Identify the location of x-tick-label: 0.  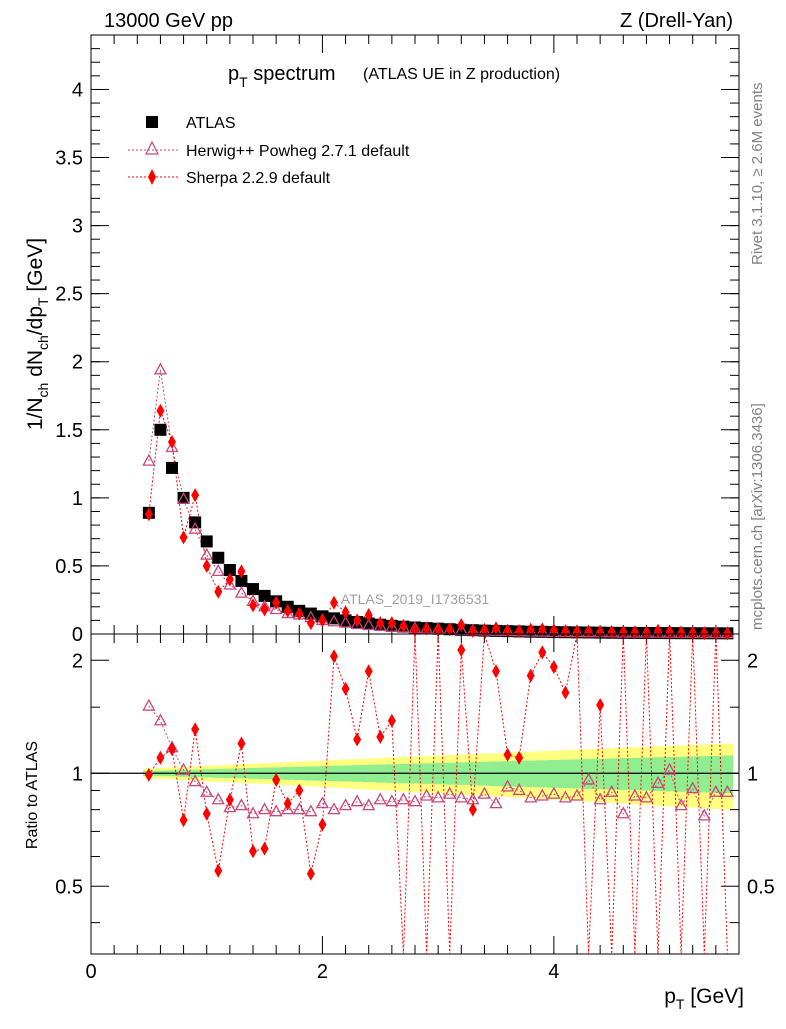
(90, 972).